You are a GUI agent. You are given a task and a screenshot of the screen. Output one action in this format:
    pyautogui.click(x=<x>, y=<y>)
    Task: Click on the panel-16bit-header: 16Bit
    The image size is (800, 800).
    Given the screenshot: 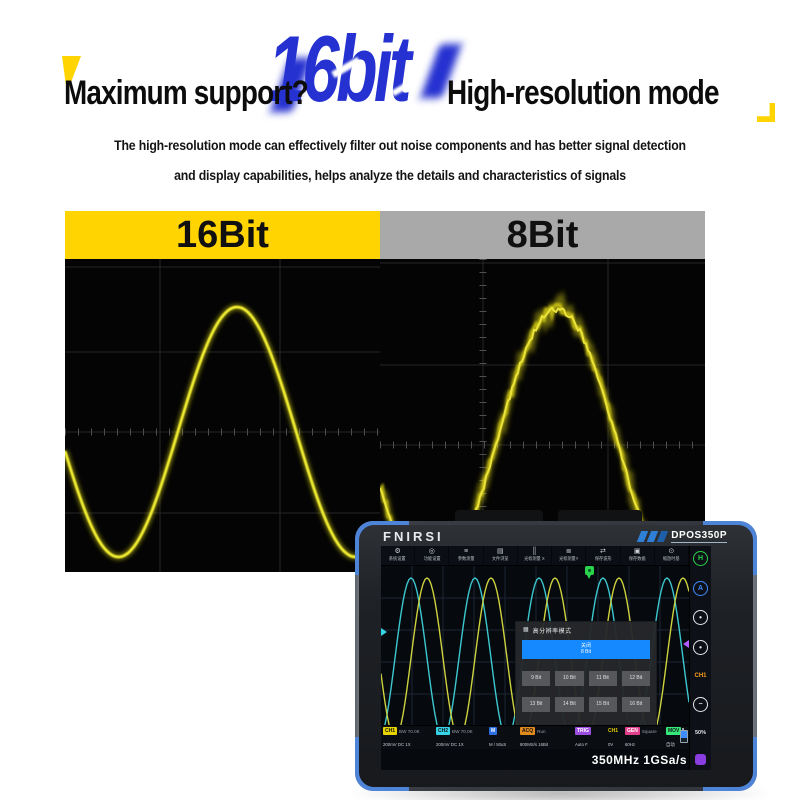 What is the action you would take?
    pyautogui.click(x=222, y=235)
    